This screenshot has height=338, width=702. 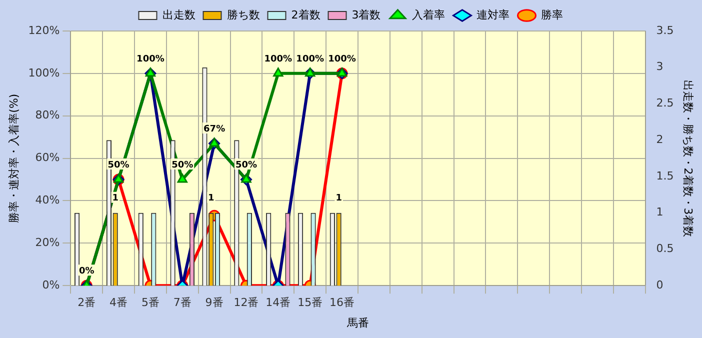 What do you see at coordinates (305, 15) in the screenshot?
I see `legend-label: 2着数` at bounding box center [305, 15].